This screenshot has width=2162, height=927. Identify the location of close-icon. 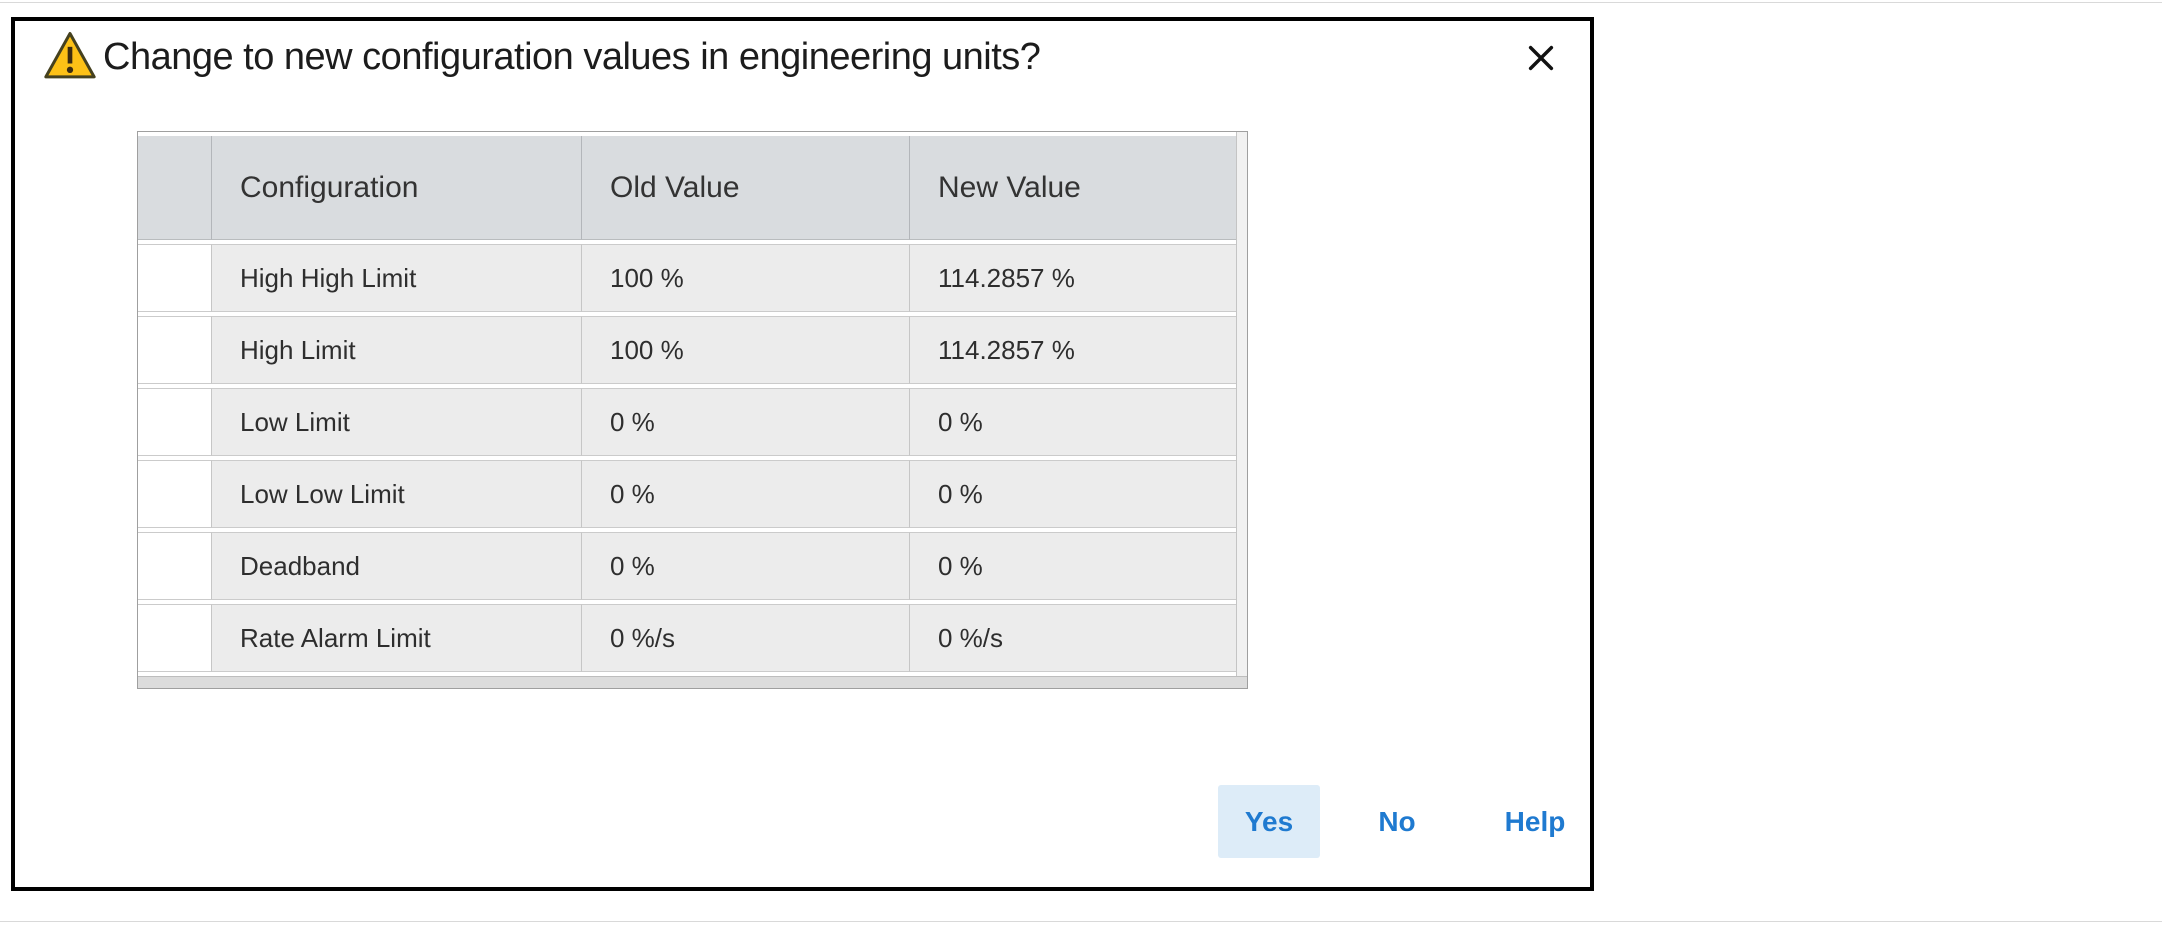
(1541, 58).